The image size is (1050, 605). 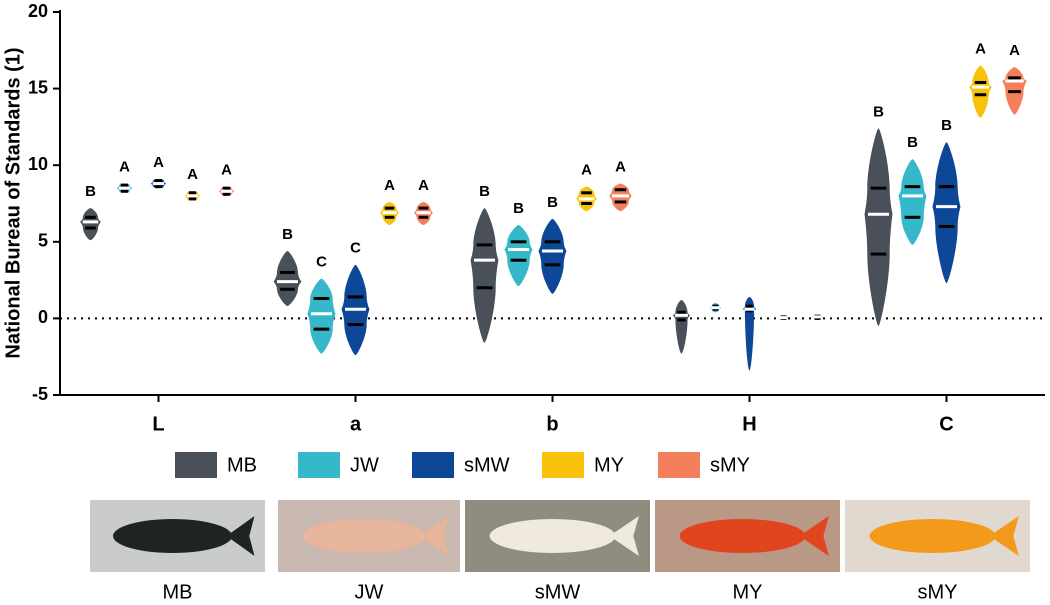 I want to click on legend-label: MB, so click(x=242, y=465).